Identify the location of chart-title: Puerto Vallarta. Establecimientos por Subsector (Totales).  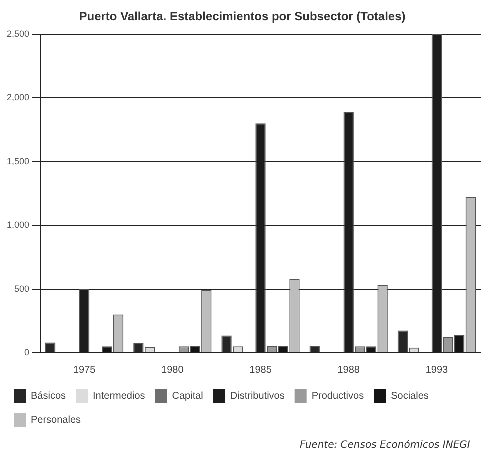
(242, 17).